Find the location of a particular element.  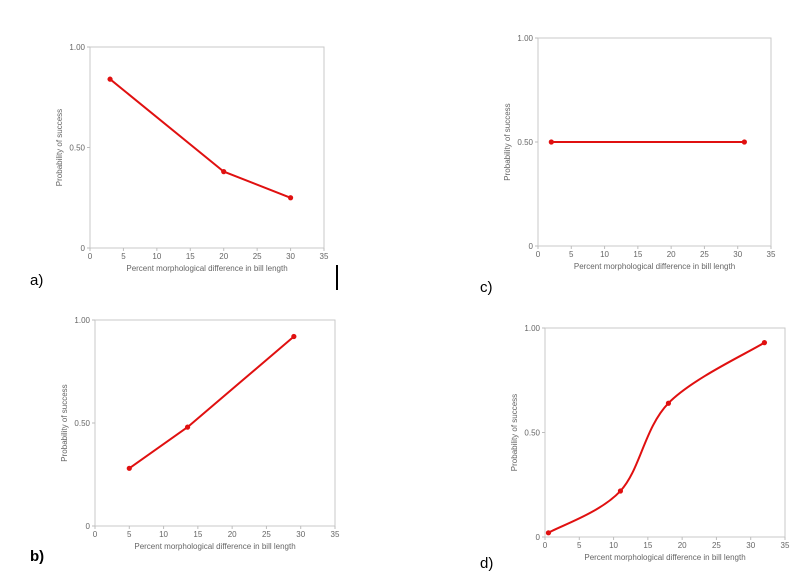

panel-label: c) is located at coordinates (486, 287).